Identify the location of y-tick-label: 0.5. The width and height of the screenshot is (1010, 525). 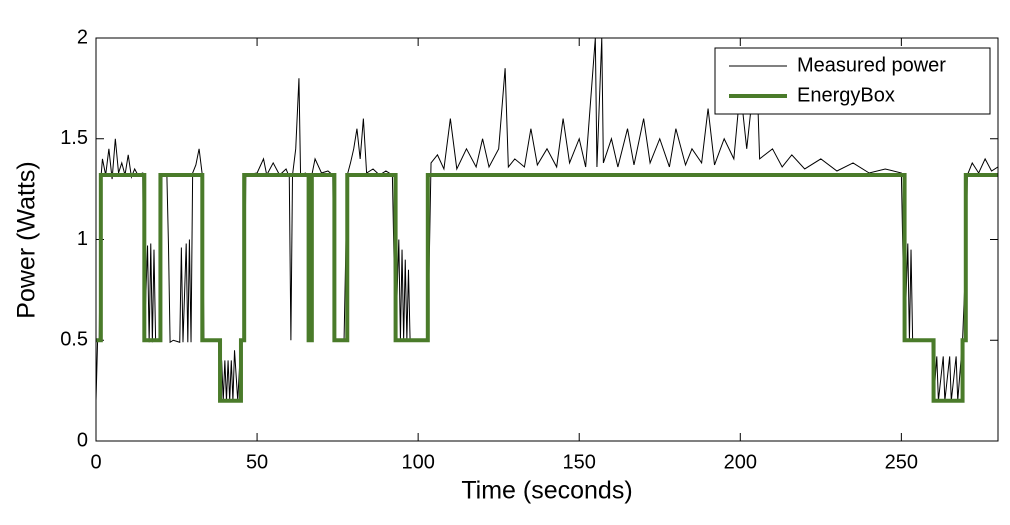
(74, 340).